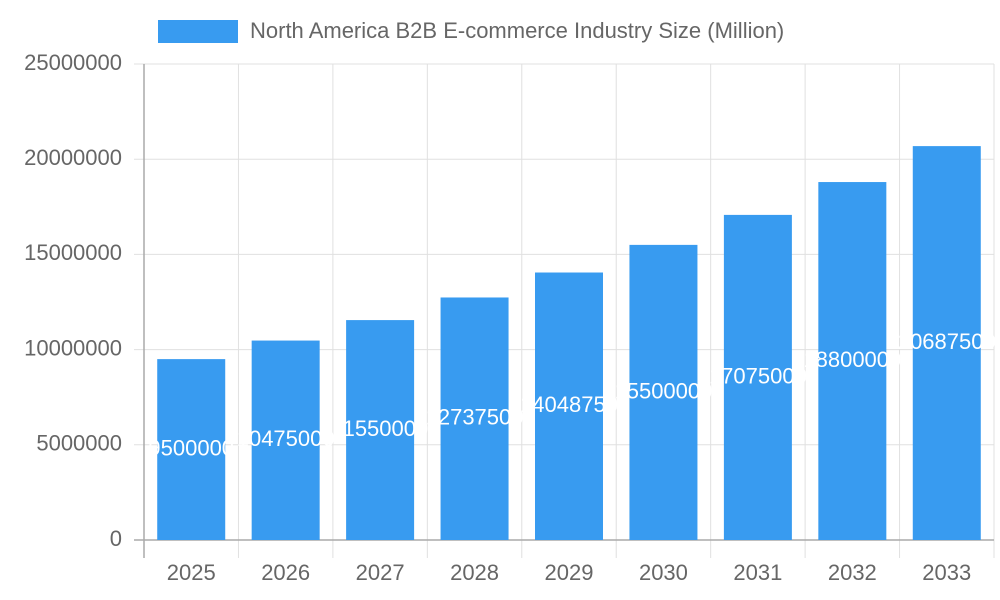 The image size is (1000, 600). I want to click on x-tick-label: 2028, so click(474, 572).